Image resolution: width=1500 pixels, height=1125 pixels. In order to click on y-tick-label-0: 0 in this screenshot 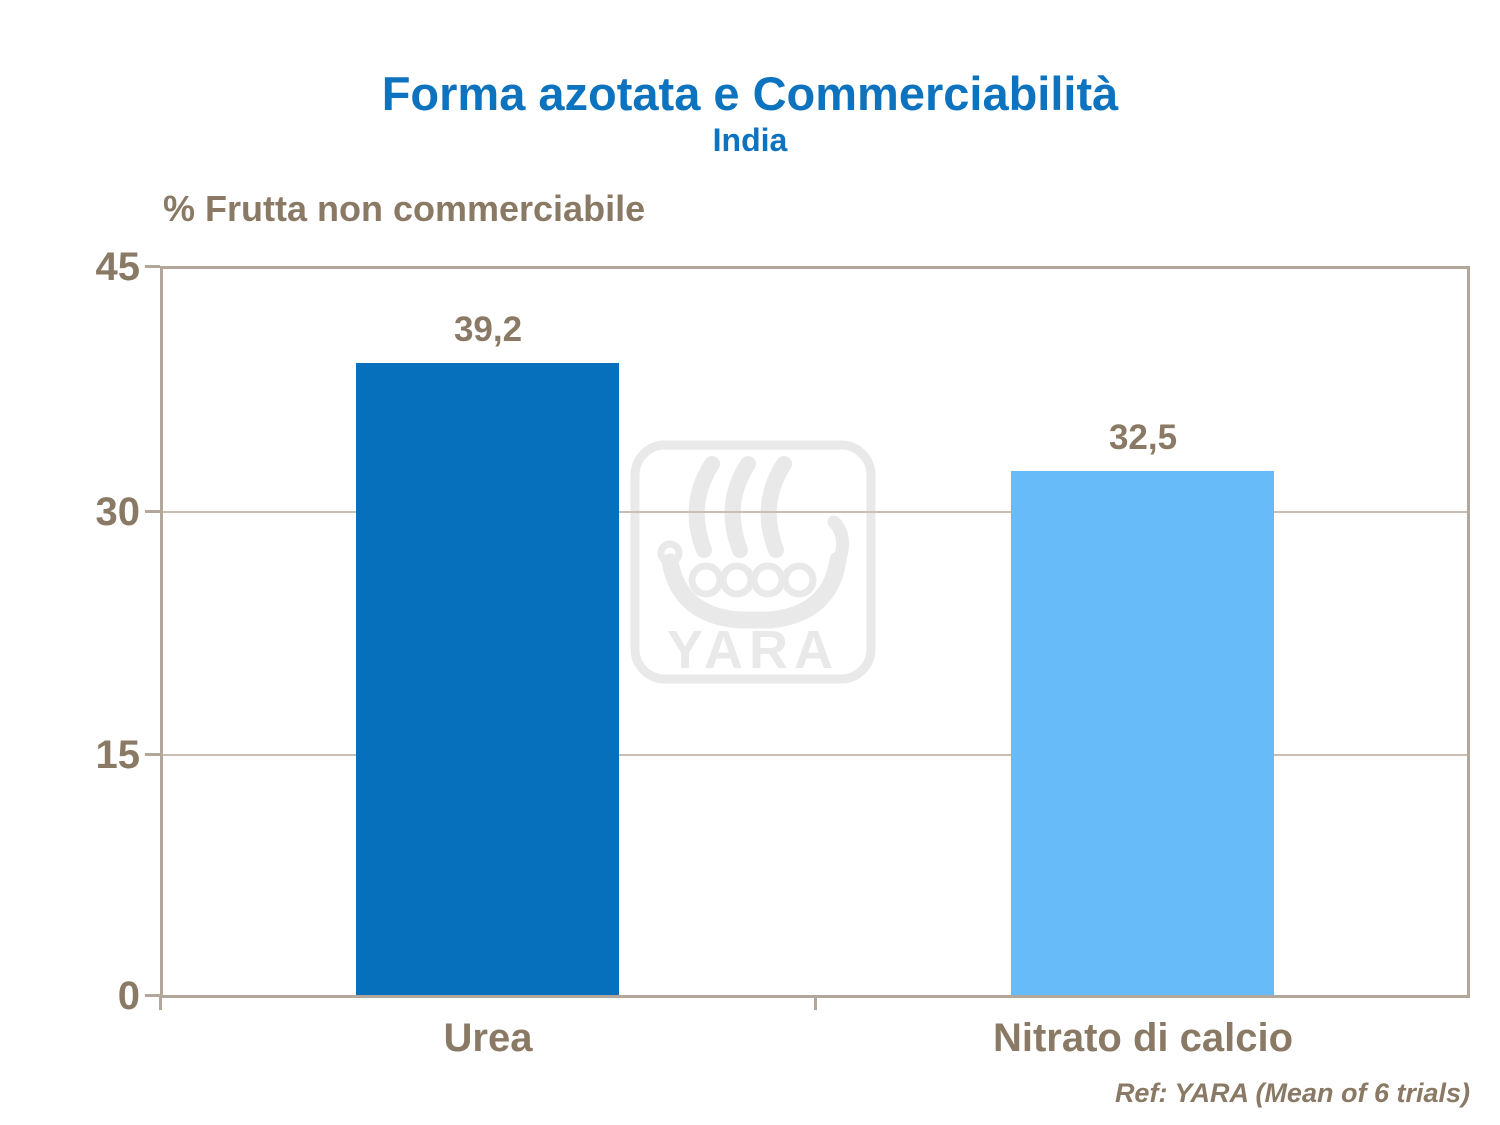, I will do `click(128, 996)`.